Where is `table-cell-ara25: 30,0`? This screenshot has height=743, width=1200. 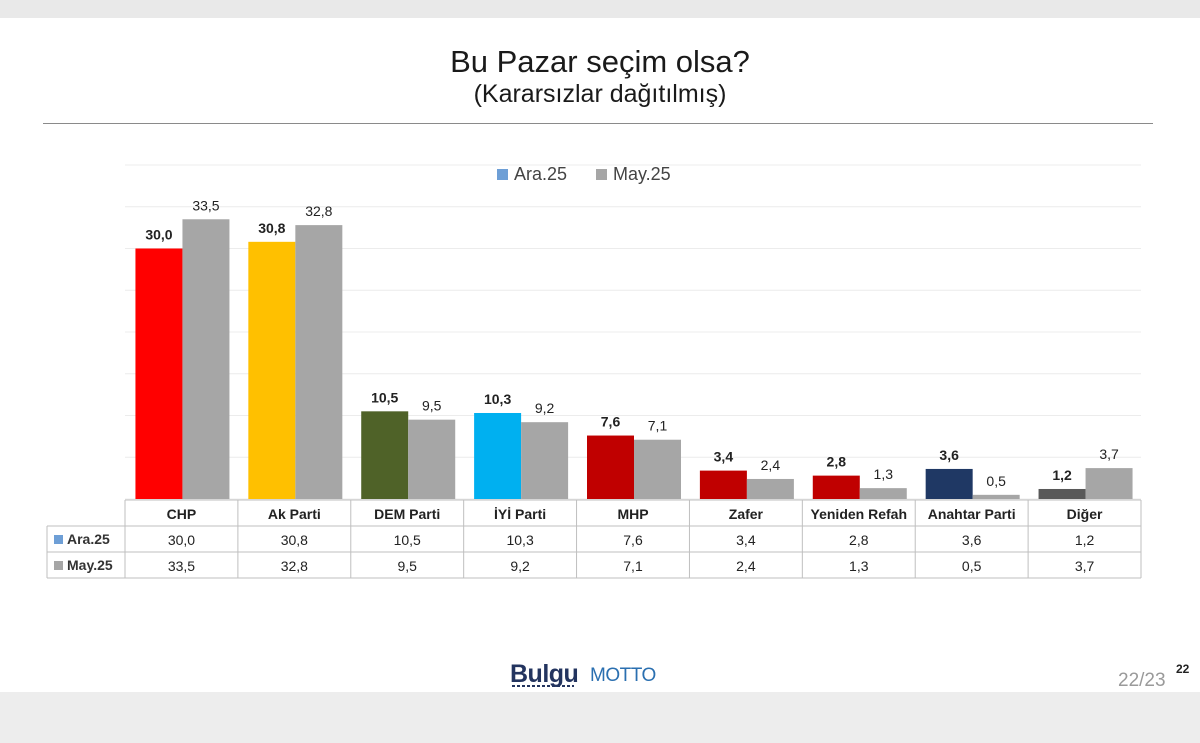
table-cell-ara25: 30,0 is located at coordinates (181, 540).